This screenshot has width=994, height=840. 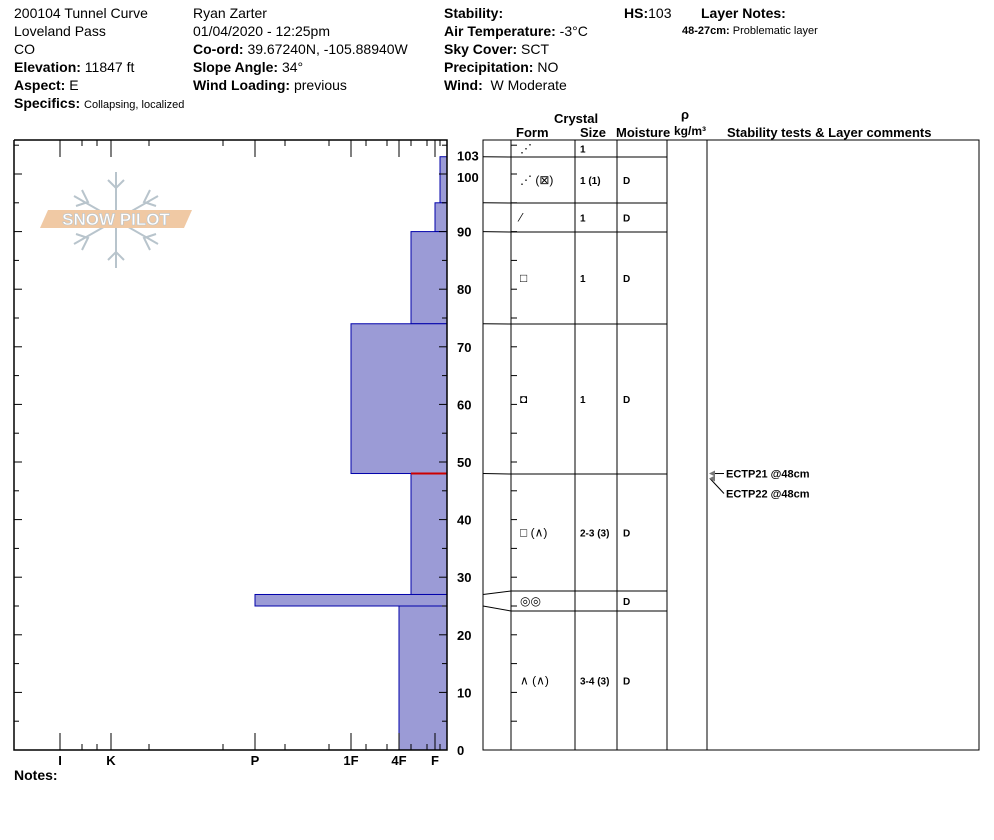 What do you see at coordinates (636, 13) in the screenshot?
I see `hs-label: HS:` at bounding box center [636, 13].